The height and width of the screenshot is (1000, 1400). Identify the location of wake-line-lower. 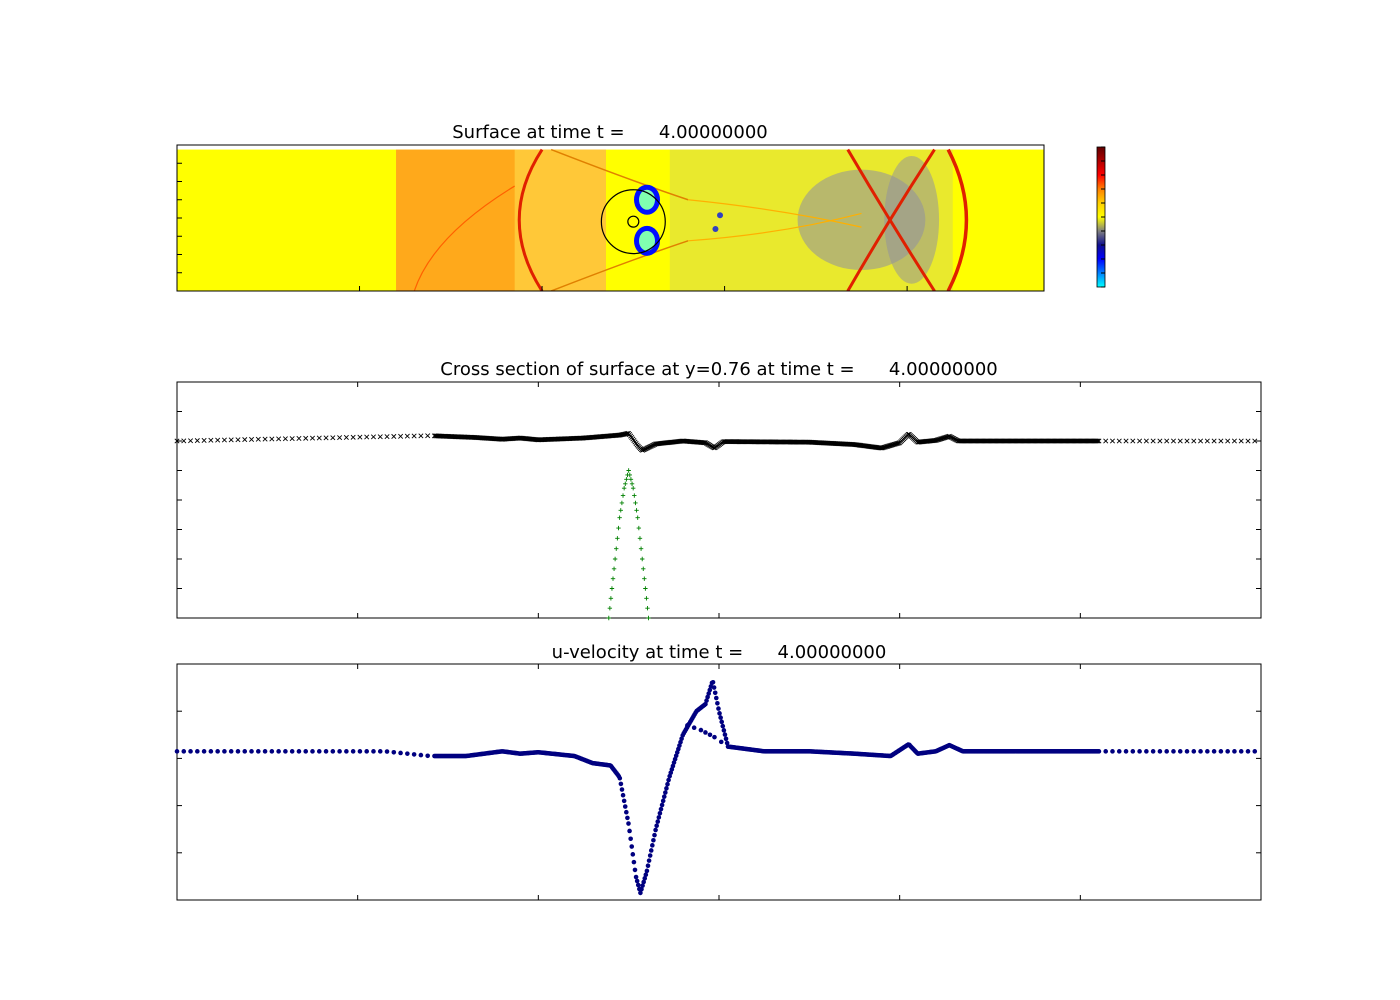
(775, 227).